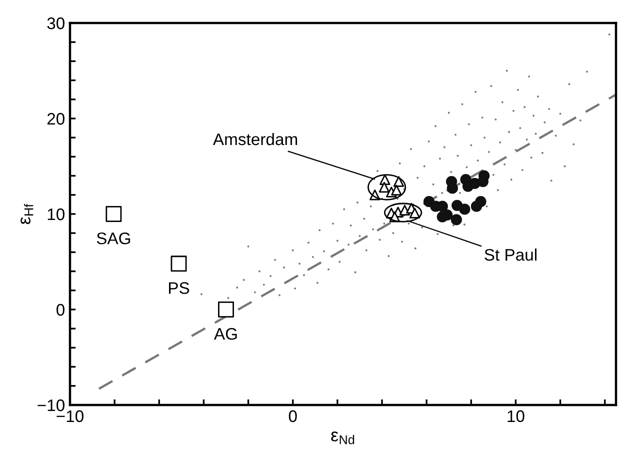  What do you see at coordinates (55, 23) in the screenshot?
I see `y-tick-label: 30` at bounding box center [55, 23].